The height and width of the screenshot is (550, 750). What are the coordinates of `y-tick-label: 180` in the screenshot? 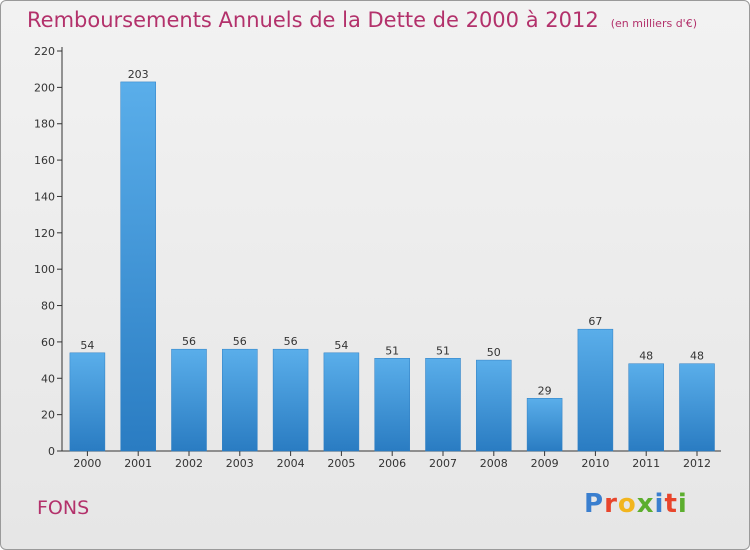 It's located at (44, 124).